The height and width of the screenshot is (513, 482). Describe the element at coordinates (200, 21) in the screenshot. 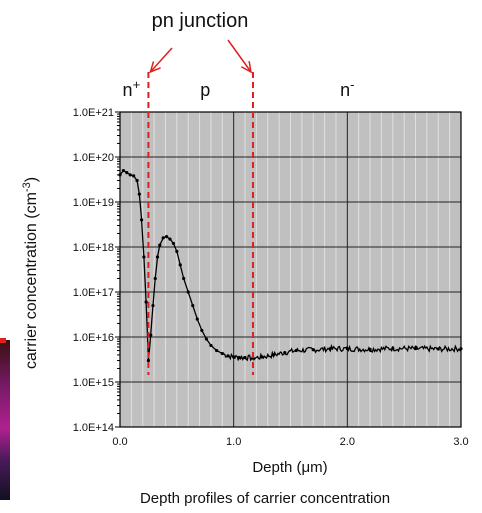

I see `junction-label: pn junction` at that location.